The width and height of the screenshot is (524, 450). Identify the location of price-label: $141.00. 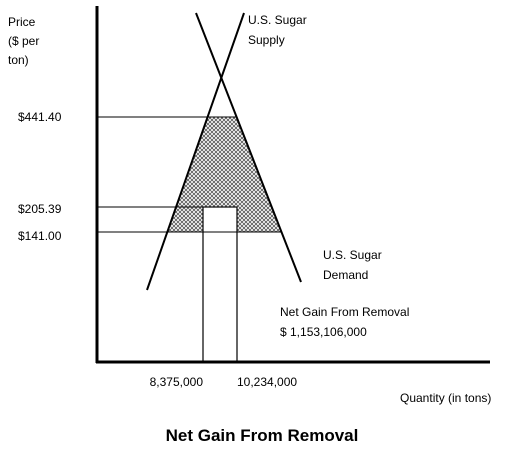
(40, 236).